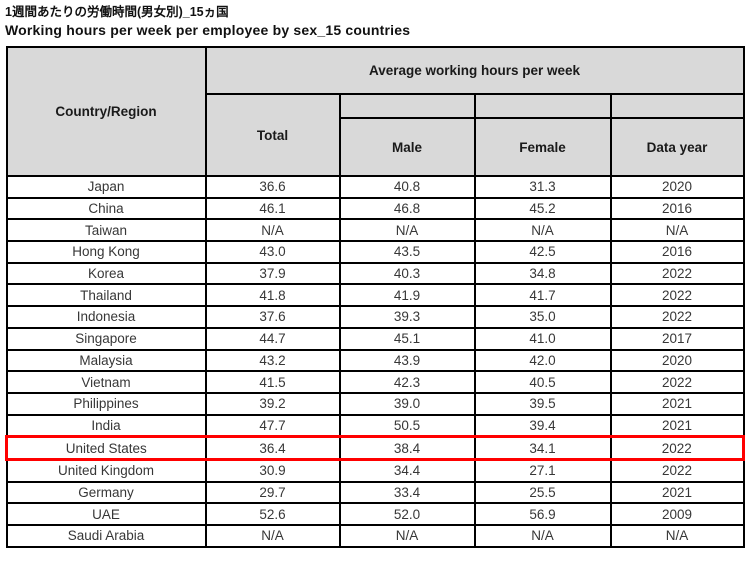  Describe the element at coordinates (542, 208) in the screenshot. I see `cell-female: 45.2` at that location.